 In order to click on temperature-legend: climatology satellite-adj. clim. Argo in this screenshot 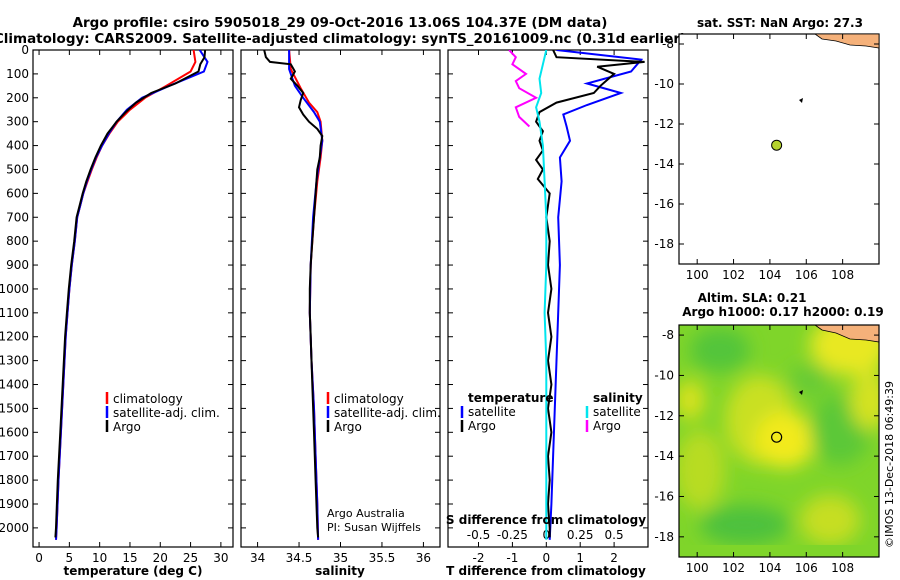, I will do `click(162, 413)`.